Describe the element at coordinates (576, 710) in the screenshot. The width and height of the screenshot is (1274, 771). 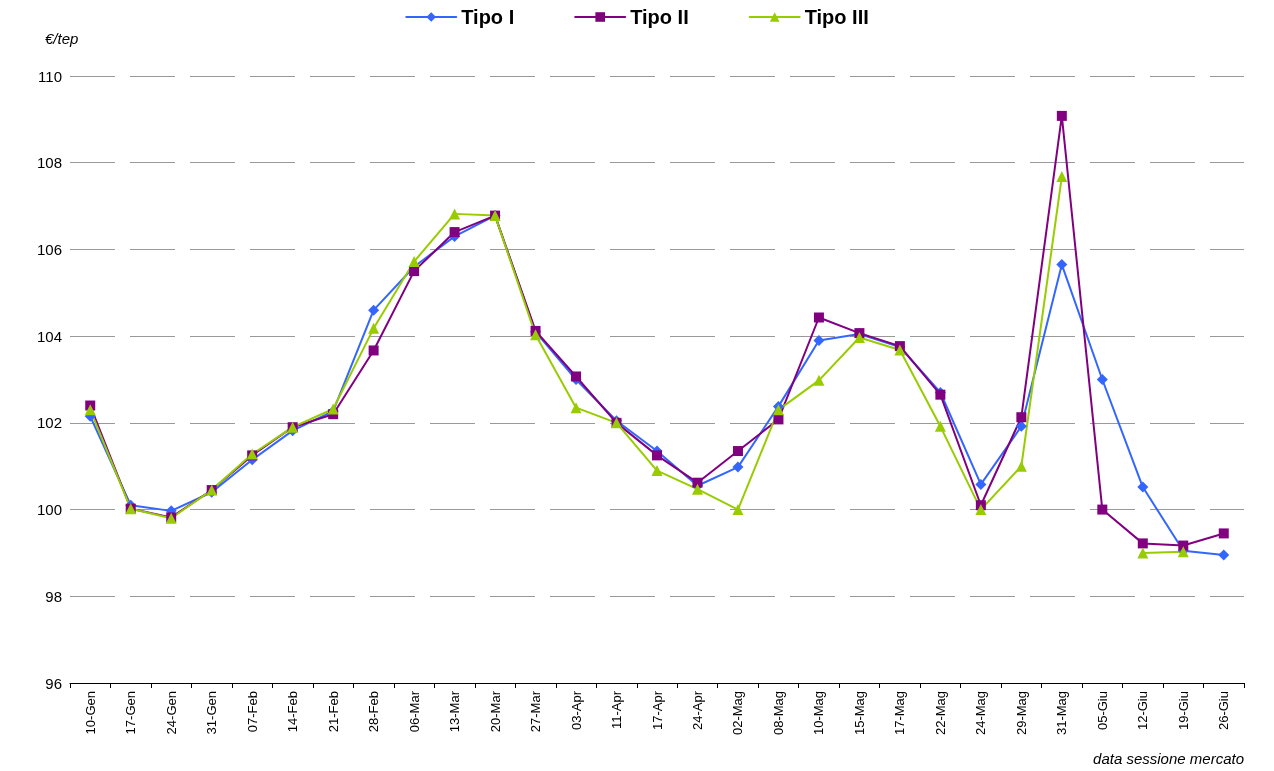
I see `x-tick-label: 03-Apr` at that location.